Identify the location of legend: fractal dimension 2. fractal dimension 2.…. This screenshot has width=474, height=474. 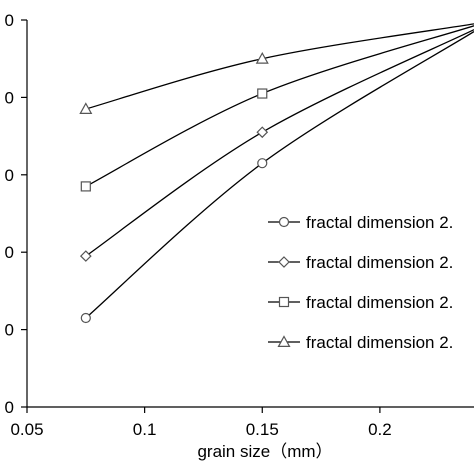
(360, 282).